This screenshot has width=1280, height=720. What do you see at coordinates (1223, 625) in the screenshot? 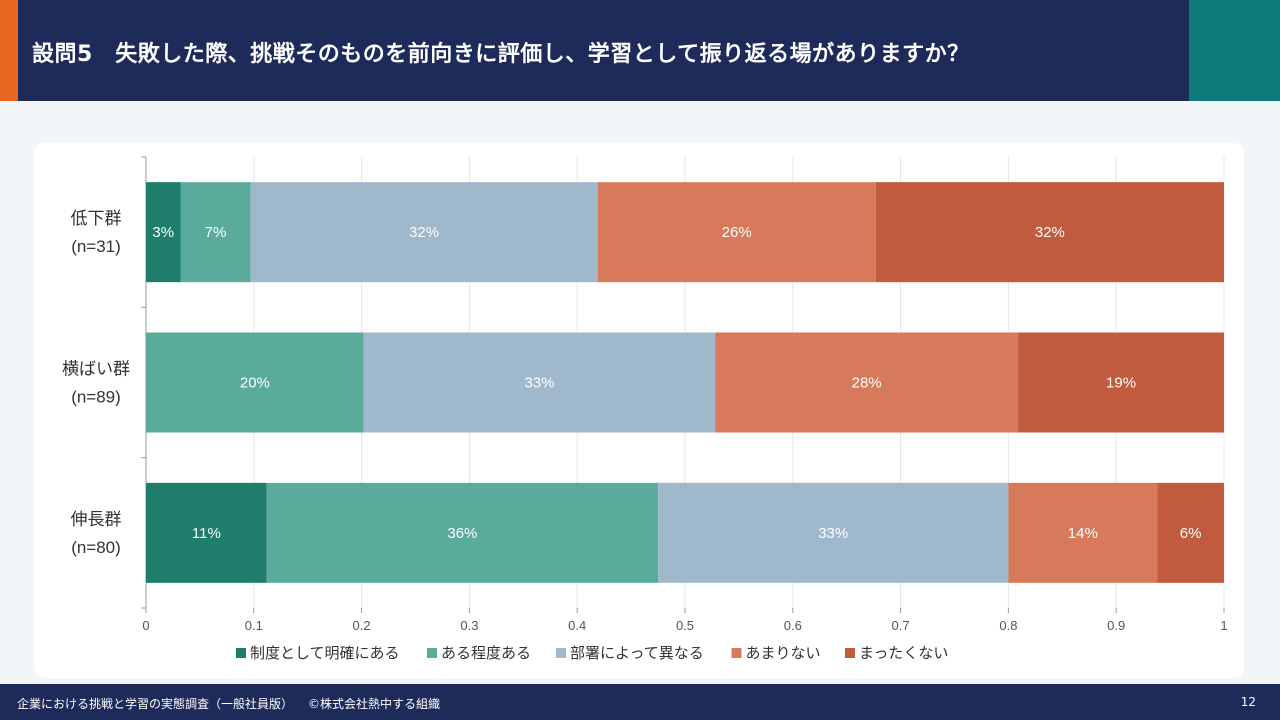
I see `x-tick-label: 1` at bounding box center [1223, 625].